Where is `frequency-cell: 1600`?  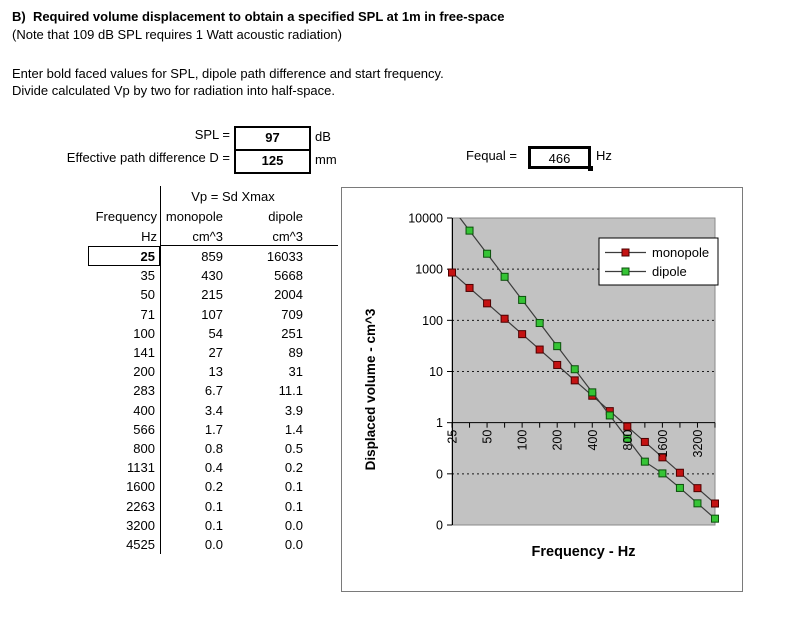
frequency-cell: 1600 is located at coordinates (140, 486).